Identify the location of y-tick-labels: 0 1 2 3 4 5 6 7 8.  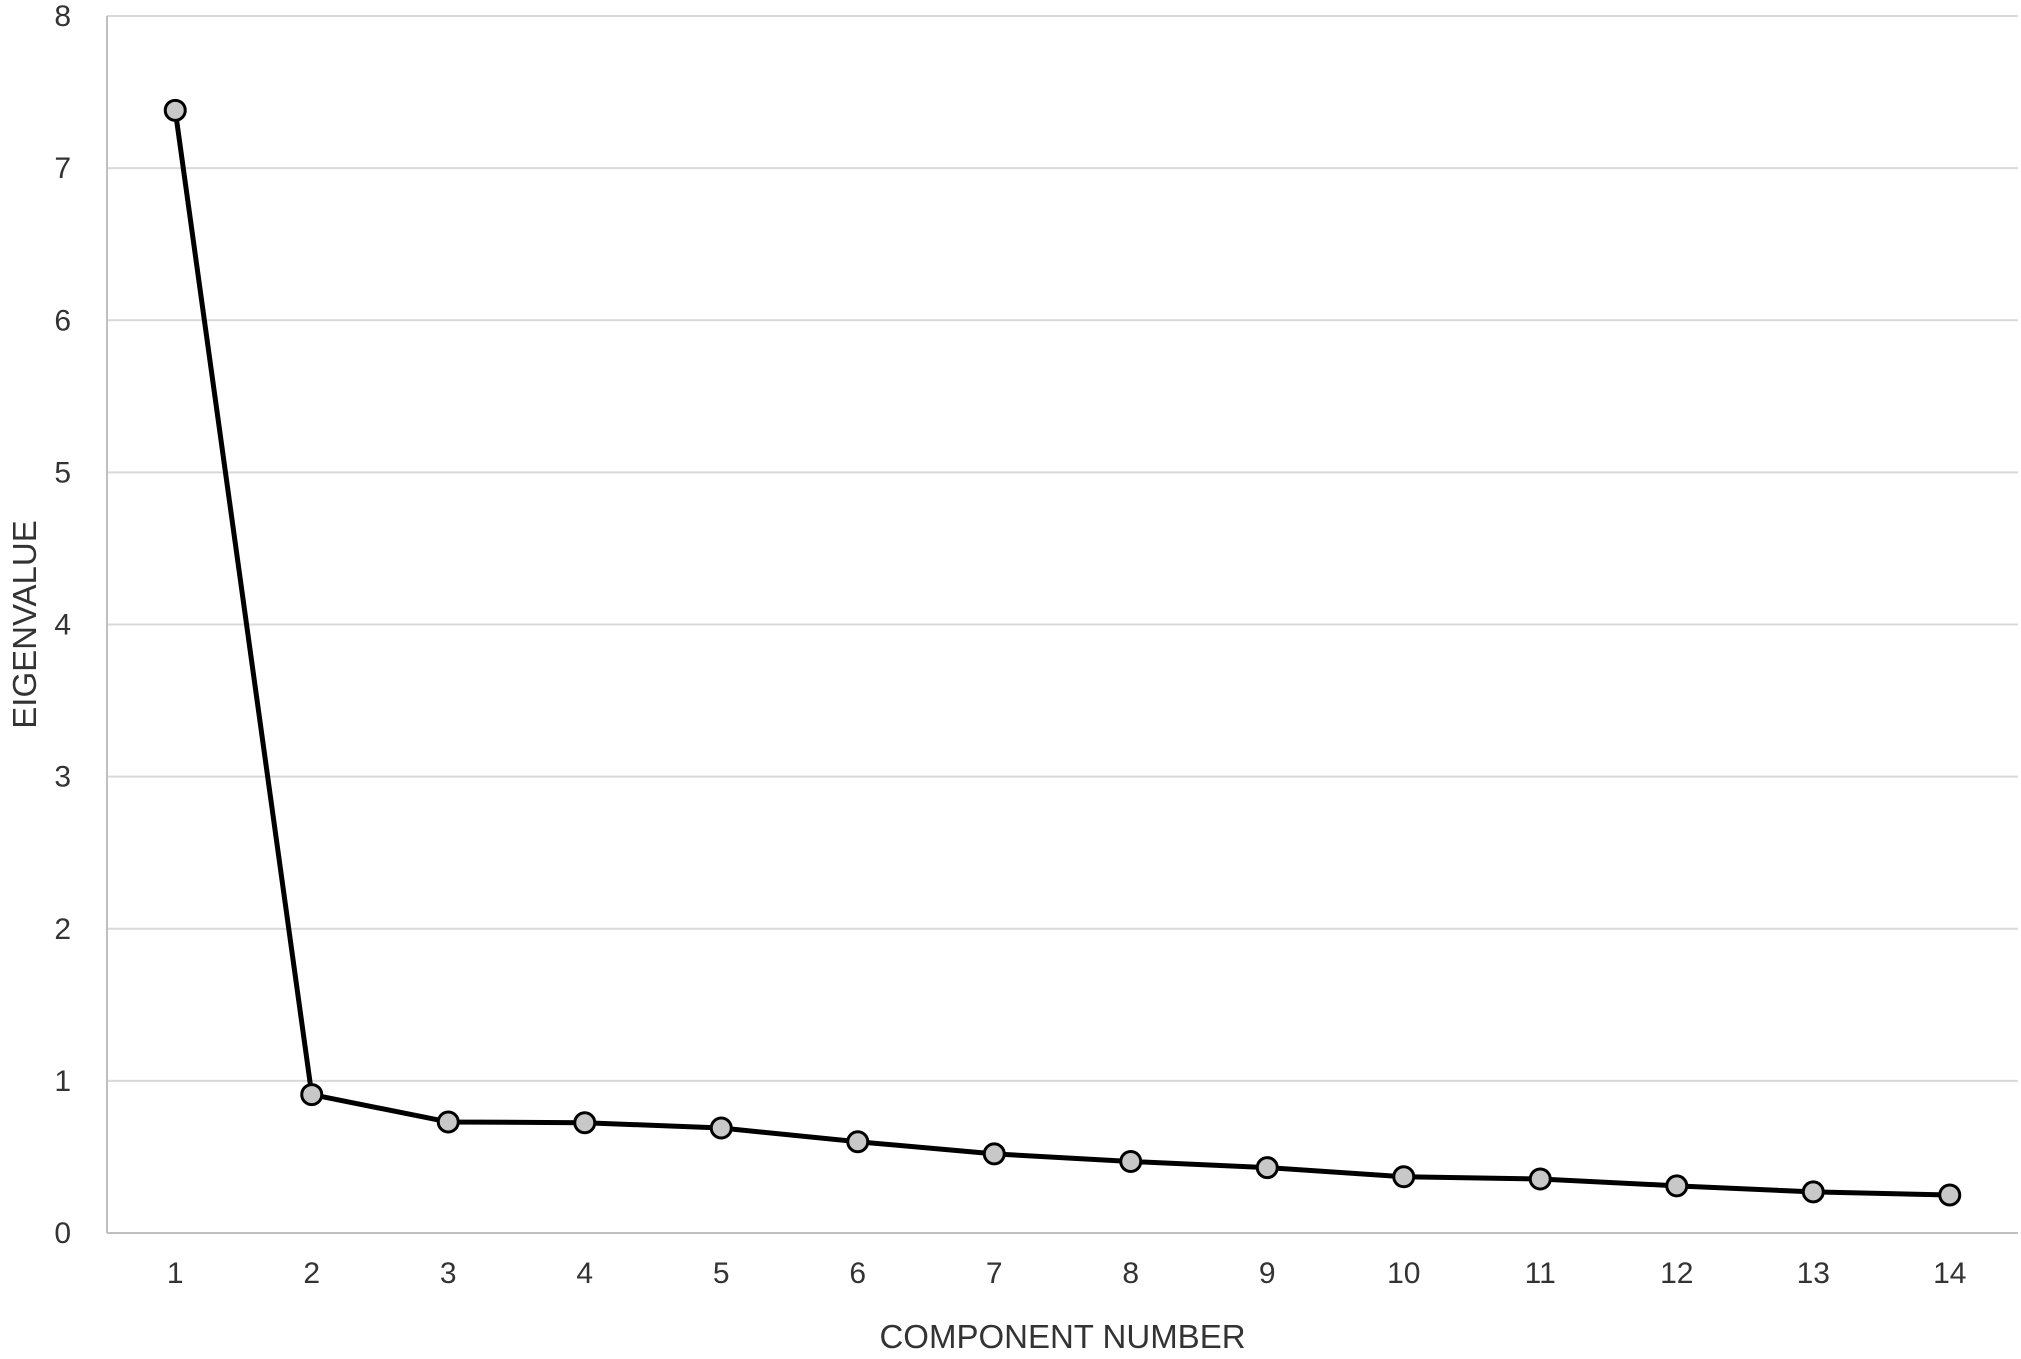
(62, 625).